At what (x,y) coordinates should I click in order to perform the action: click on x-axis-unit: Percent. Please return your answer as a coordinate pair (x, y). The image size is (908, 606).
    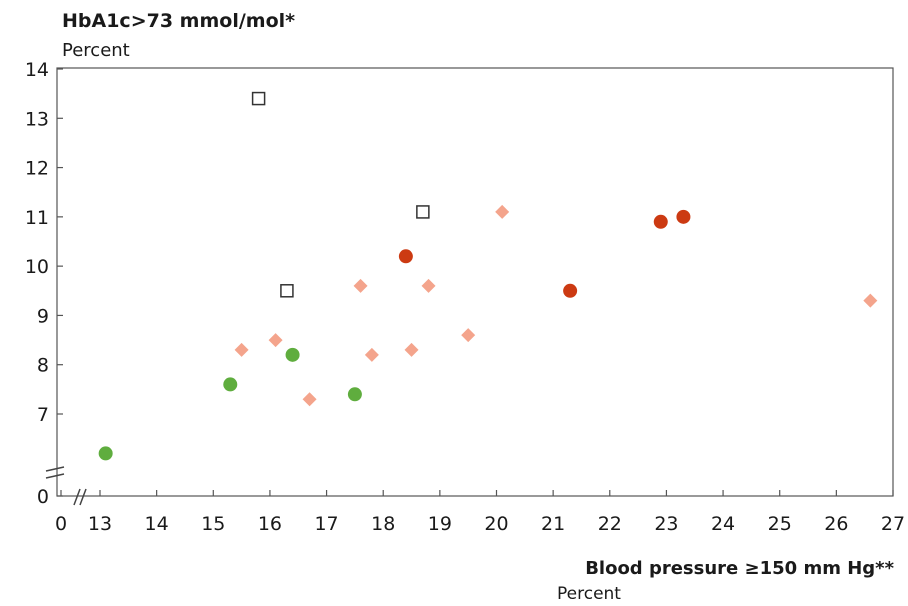
    Looking at the image, I should click on (589, 594).